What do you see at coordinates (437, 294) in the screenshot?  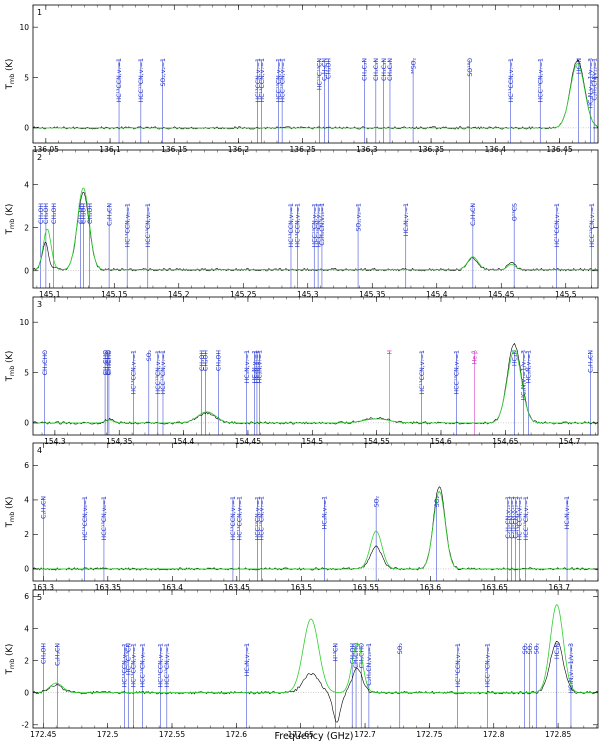 I see `x-tick-label: 145.4` at bounding box center [437, 294].